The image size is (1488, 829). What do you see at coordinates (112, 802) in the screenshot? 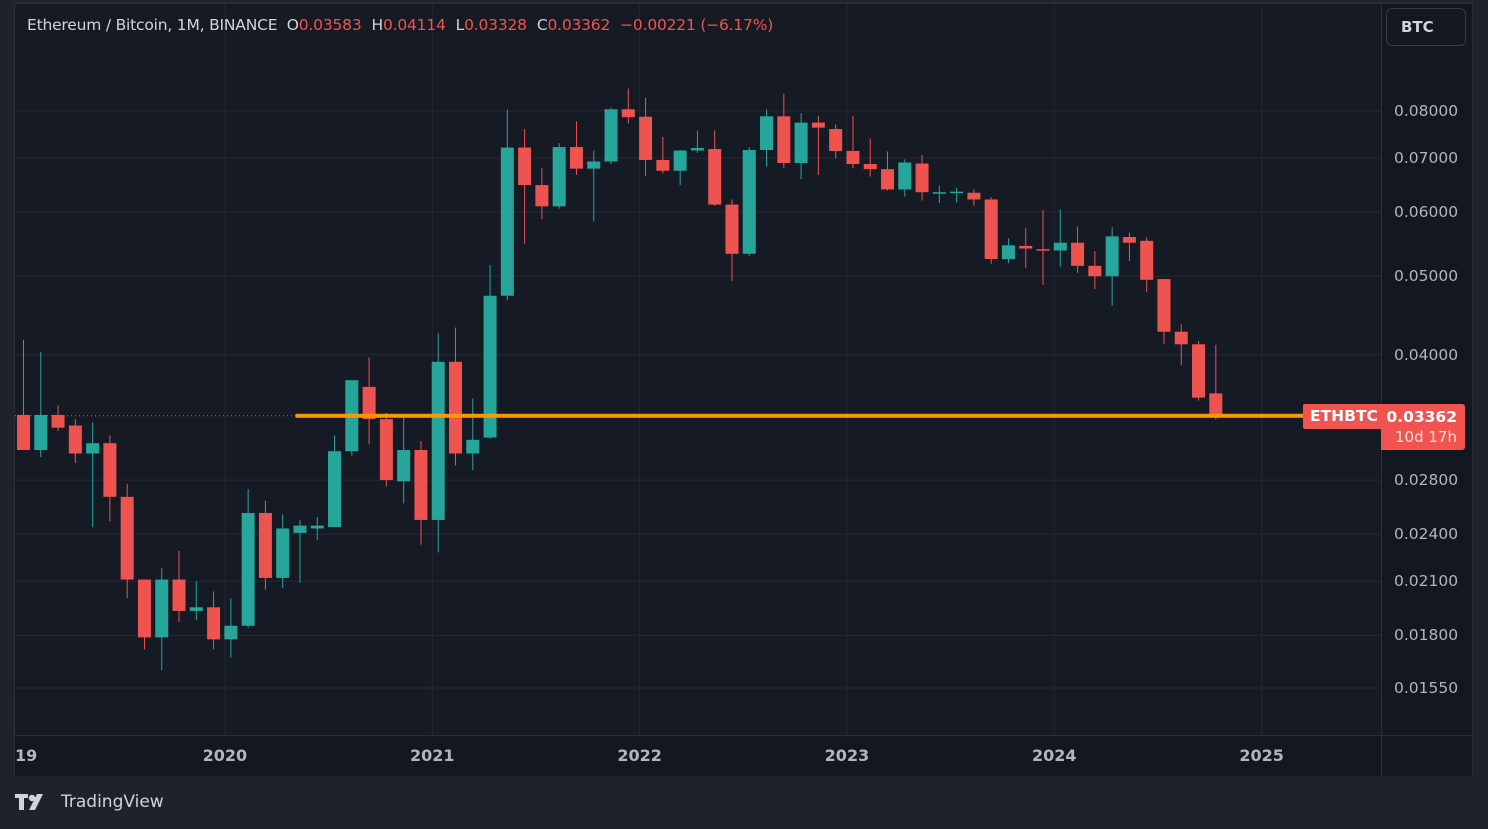
I see `brand-name: TradingView` at bounding box center [112, 802].